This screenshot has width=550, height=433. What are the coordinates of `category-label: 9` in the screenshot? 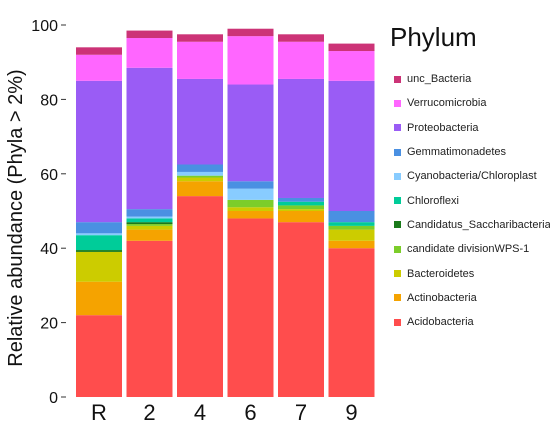 It's located at (351, 412).